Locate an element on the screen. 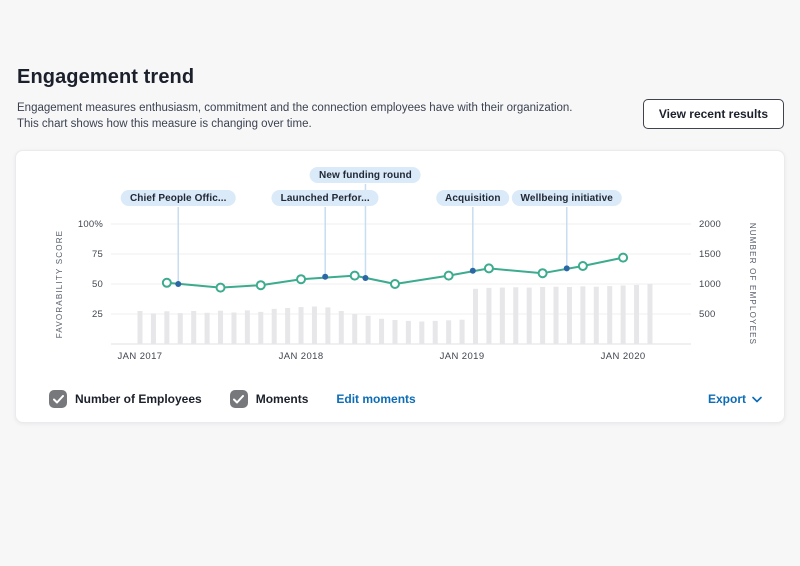 This screenshot has width=800, height=566. employees-checkbox-group: Number of Employees is located at coordinates (125, 399).